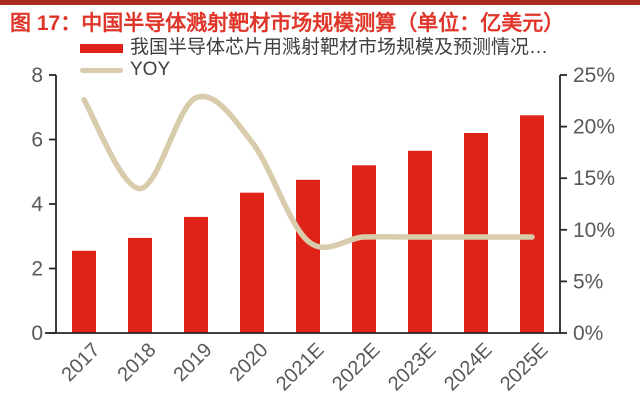  I want to click on top-divider-line, so click(320, 2).